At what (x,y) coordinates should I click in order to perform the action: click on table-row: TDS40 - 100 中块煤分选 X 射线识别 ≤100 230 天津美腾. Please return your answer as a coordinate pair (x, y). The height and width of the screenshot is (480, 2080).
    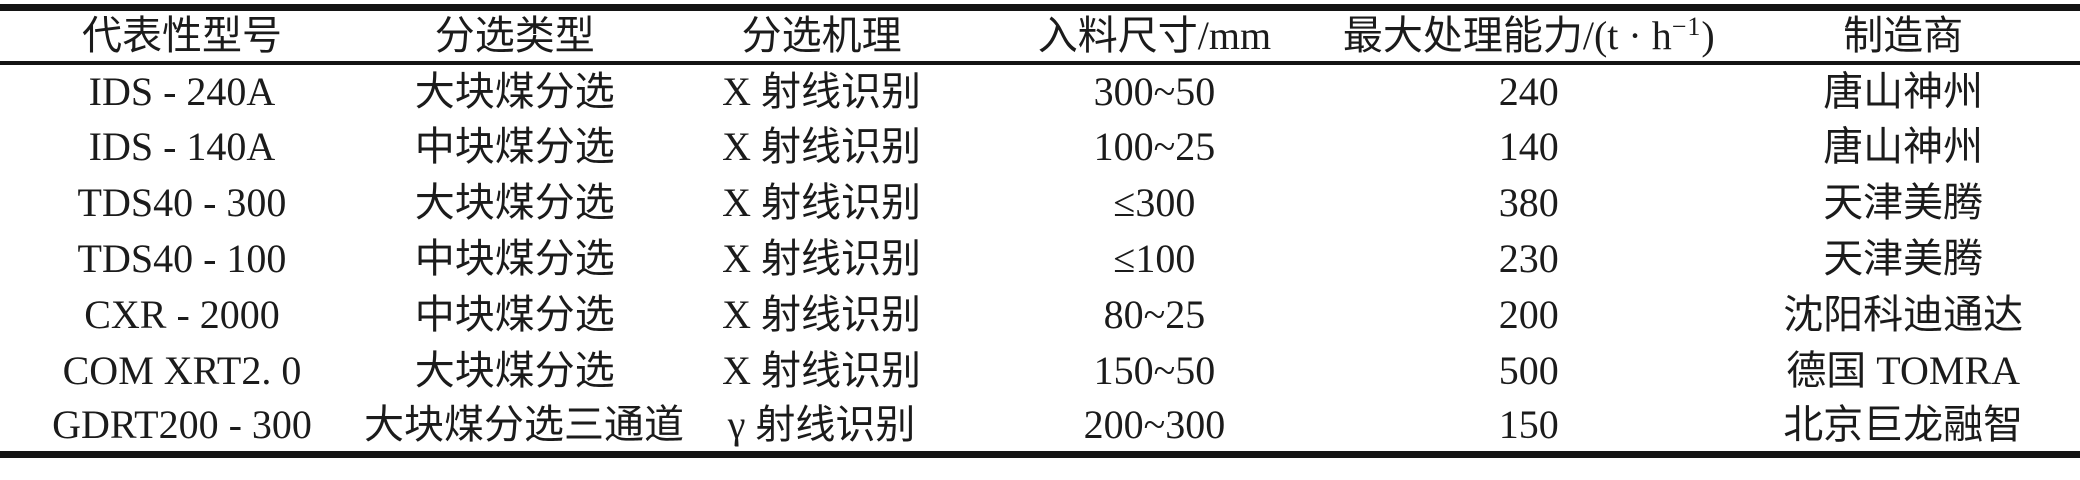
    Looking at the image, I should click on (1040, 259).